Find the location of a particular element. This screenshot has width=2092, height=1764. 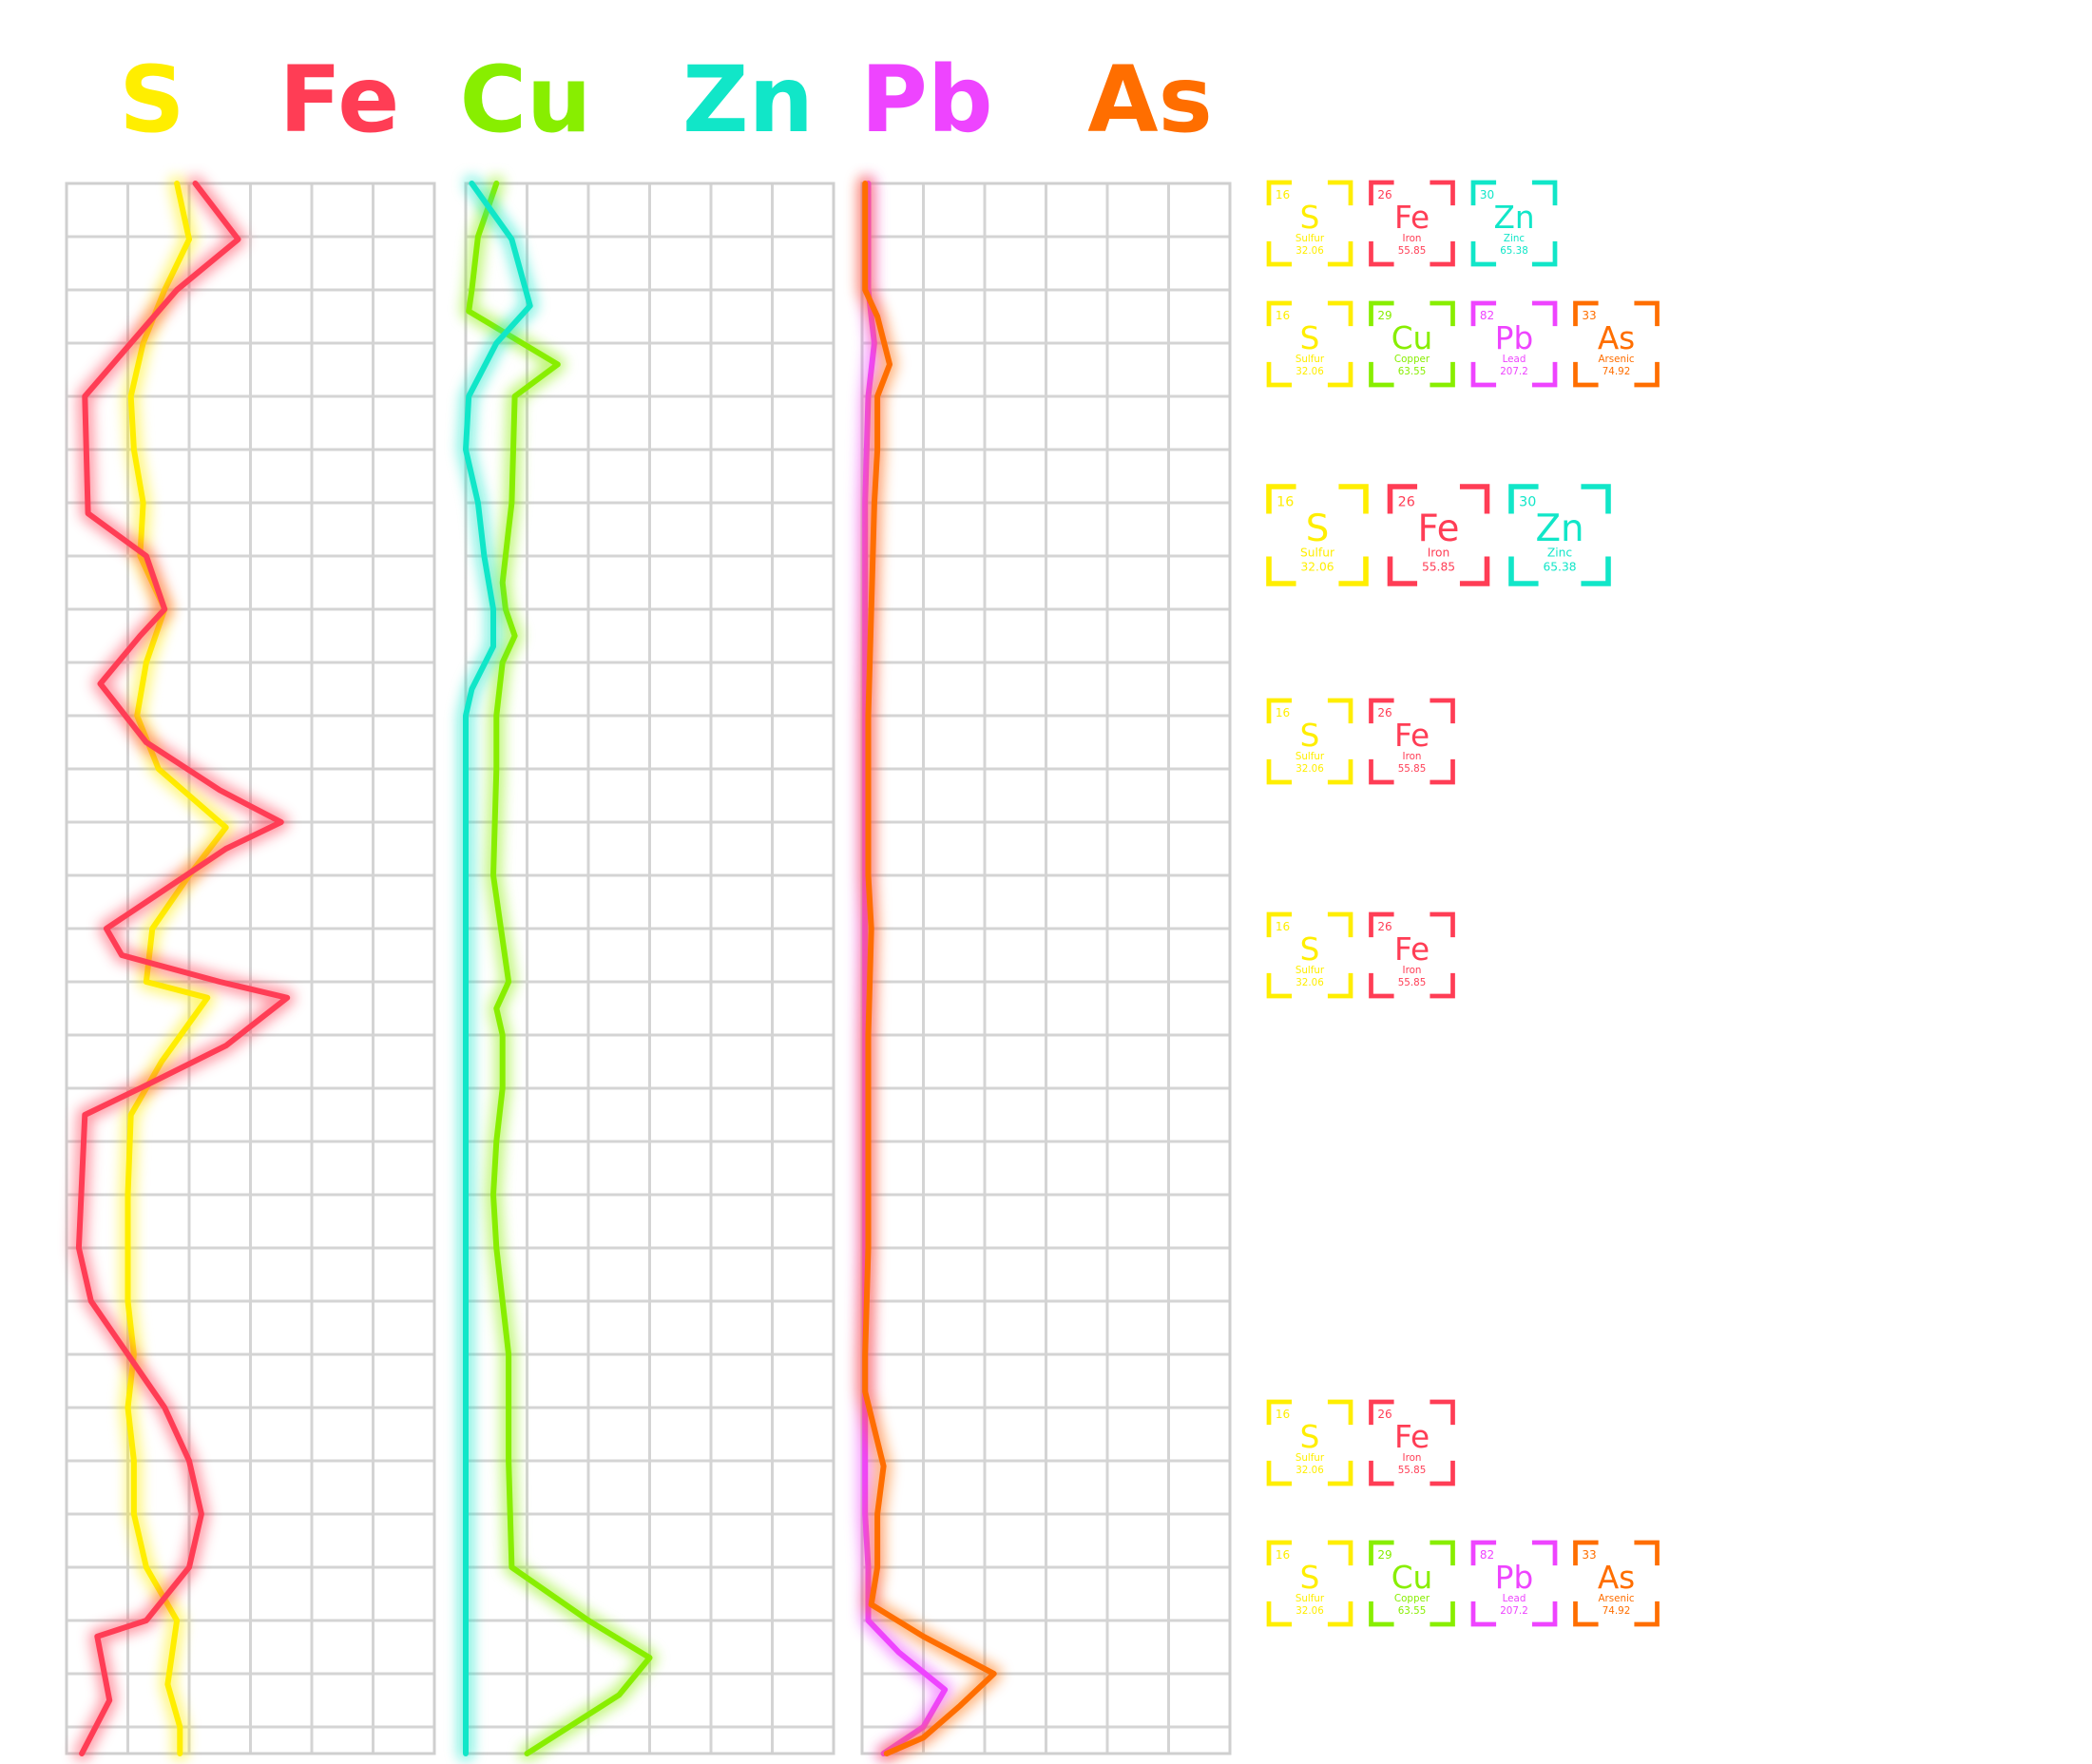

header-symbol-zn: Zn is located at coordinates (748, 100).